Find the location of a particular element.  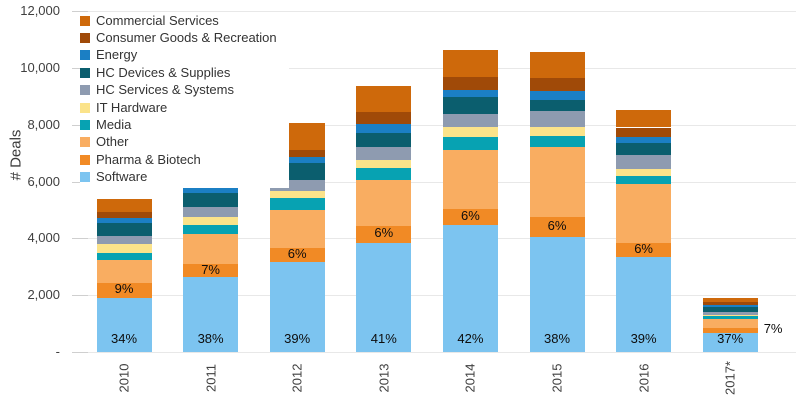

y-tick-label: 12,000 is located at coordinates (40, 10).